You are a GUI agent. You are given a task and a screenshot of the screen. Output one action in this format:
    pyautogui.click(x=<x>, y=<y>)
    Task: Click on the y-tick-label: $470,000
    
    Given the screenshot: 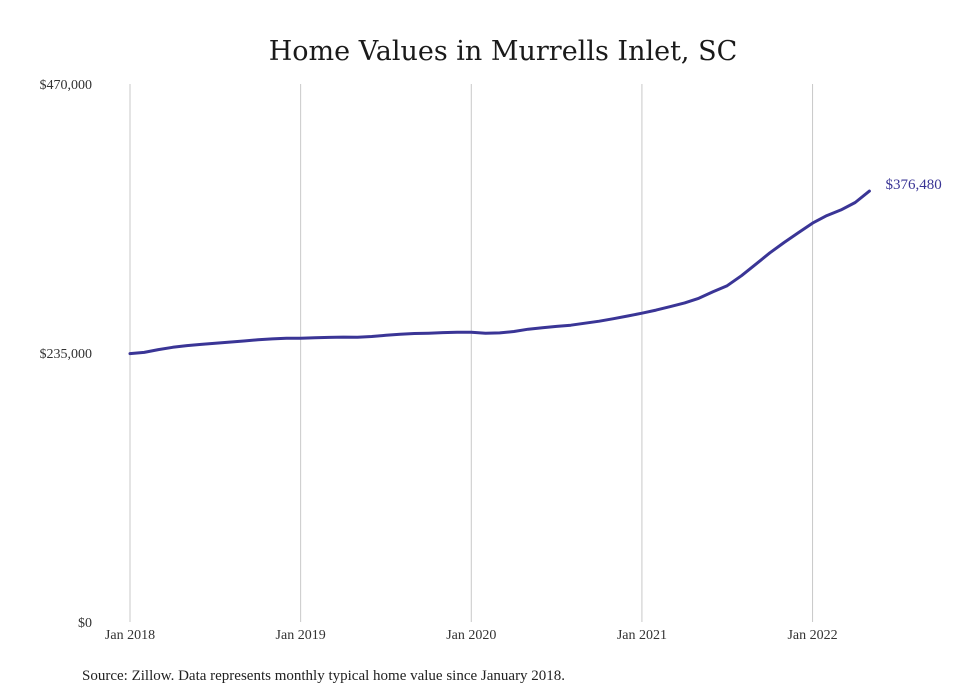 What is the action you would take?
    pyautogui.click(x=66, y=85)
    